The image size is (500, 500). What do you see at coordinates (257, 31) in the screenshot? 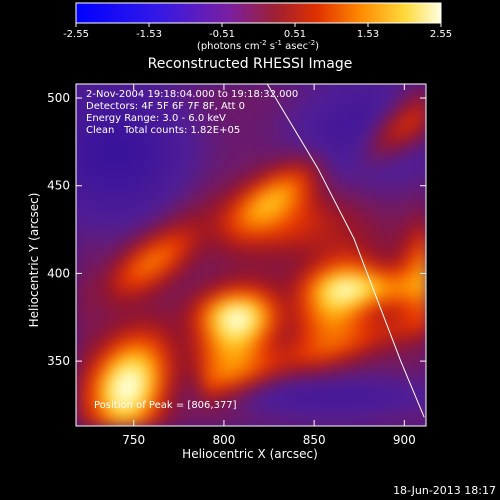
I see `colorbar-ticks: -2.55 -1.53 -0.51 0.51 1.53 2.55` at bounding box center [257, 31].